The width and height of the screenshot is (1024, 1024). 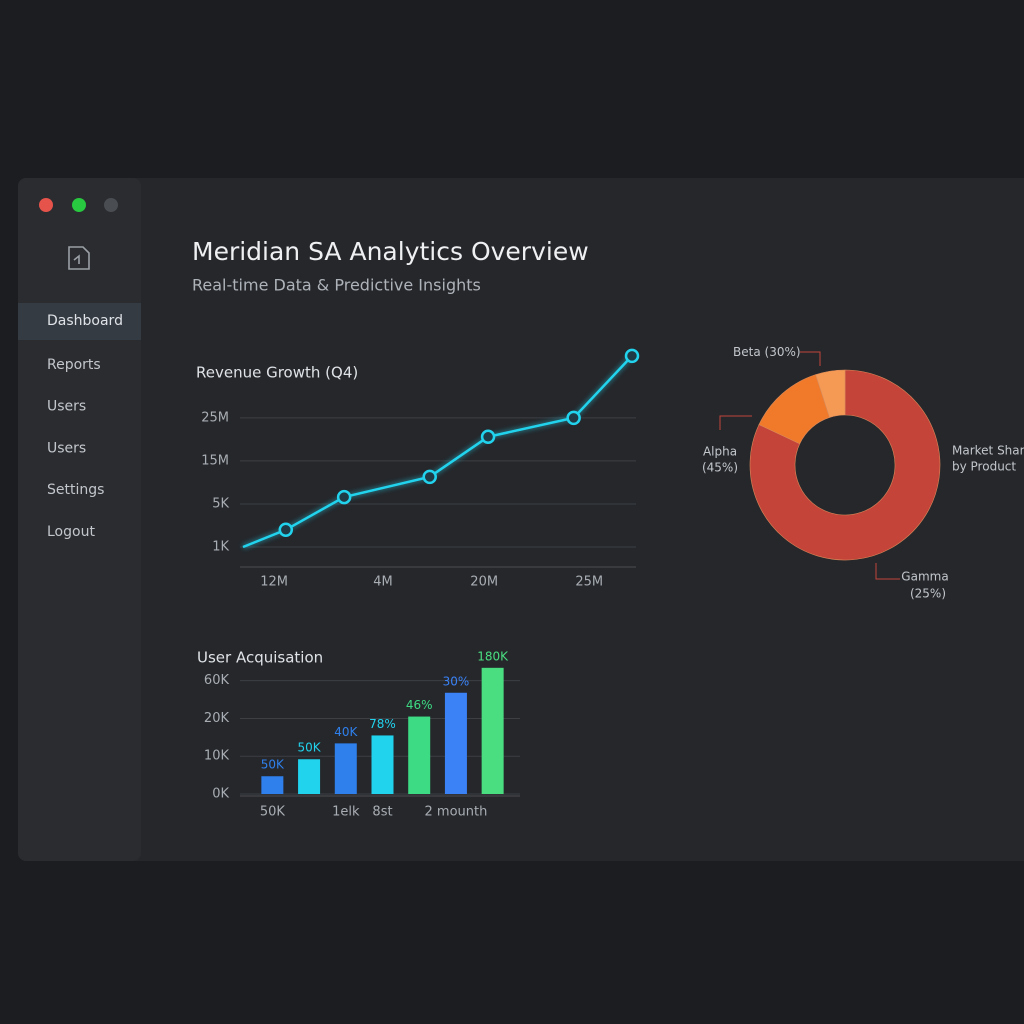 What do you see at coordinates (71, 532) in the screenshot?
I see `nav-item: Logout` at bounding box center [71, 532].